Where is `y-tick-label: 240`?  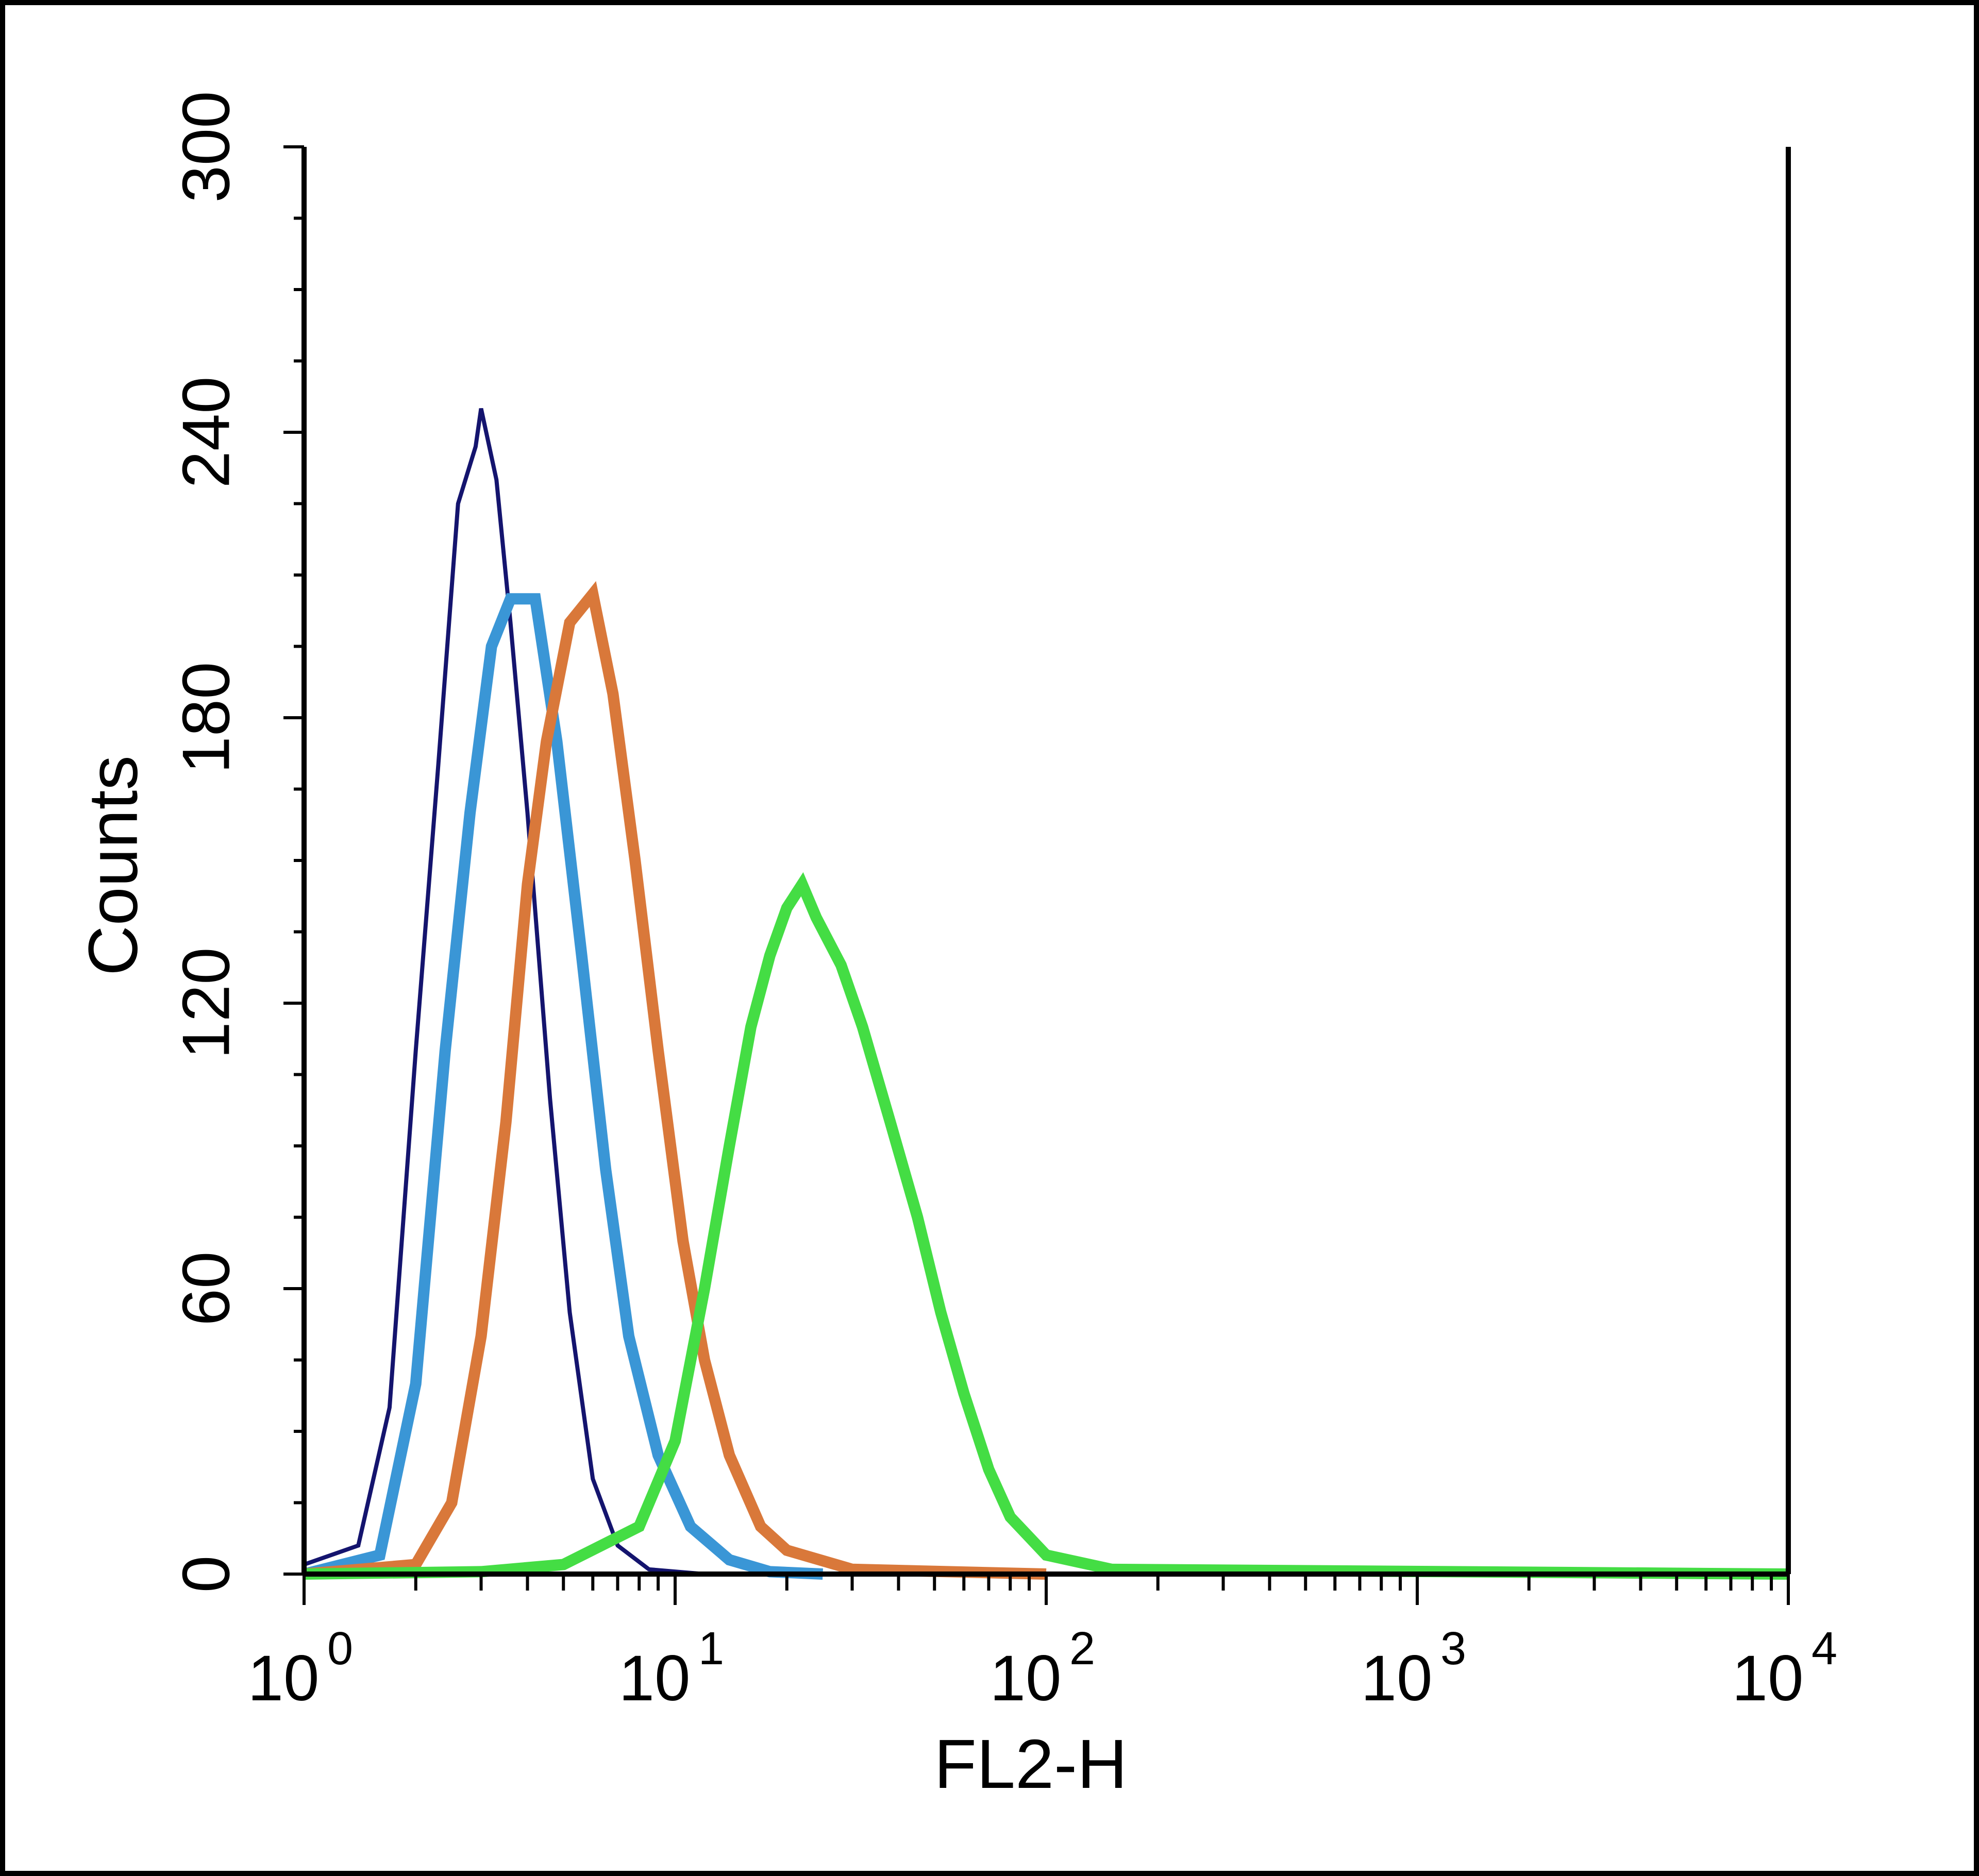
y-tick-label: 240 is located at coordinates (205, 432).